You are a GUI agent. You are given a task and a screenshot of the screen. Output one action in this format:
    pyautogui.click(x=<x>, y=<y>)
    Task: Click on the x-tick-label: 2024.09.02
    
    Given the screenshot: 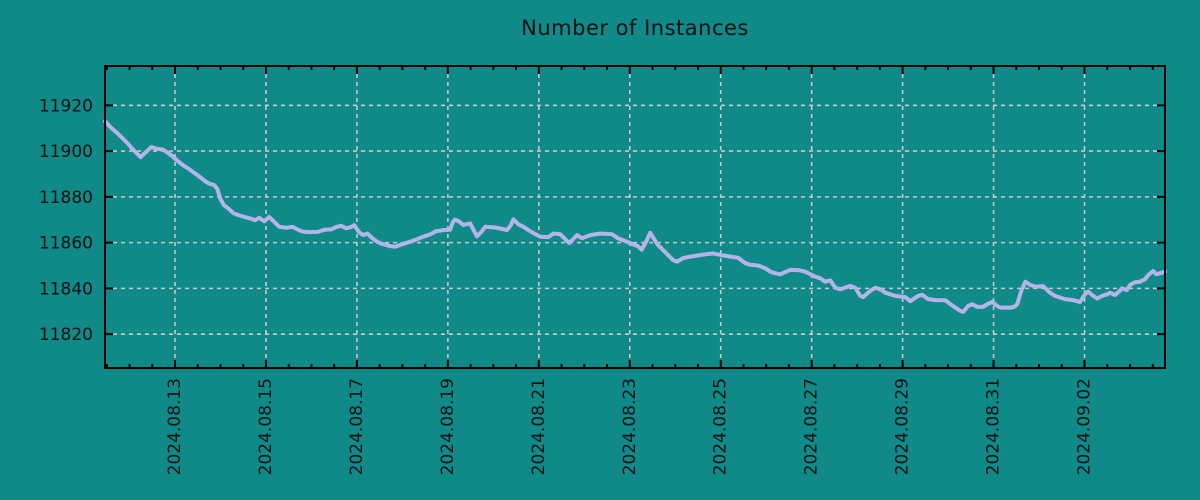 What is the action you would take?
    pyautogui.click(x=1085, y=426)
    